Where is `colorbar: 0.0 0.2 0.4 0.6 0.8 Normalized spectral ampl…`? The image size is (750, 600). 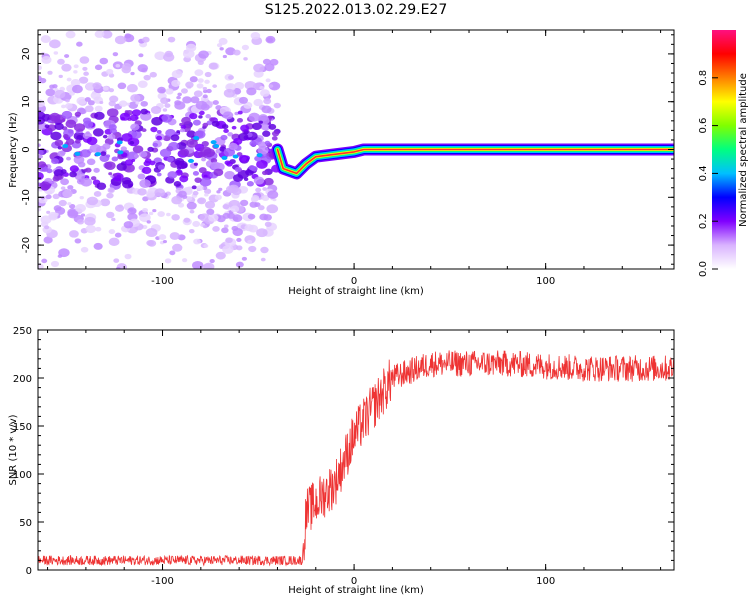 colorbar: 0.0 0.2 0.4 0.6 0.8 Normalized spectral ampl… is located at coordinates (723, 153).